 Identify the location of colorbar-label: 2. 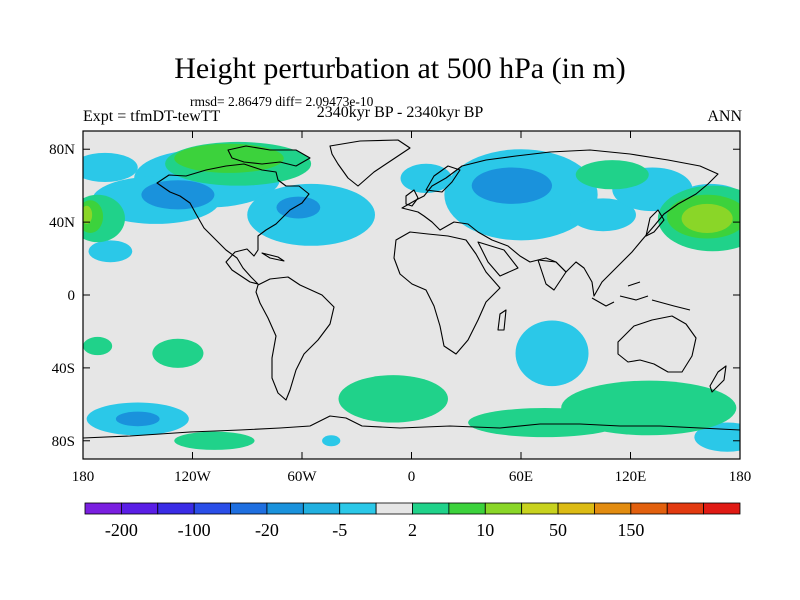
(412, 530).